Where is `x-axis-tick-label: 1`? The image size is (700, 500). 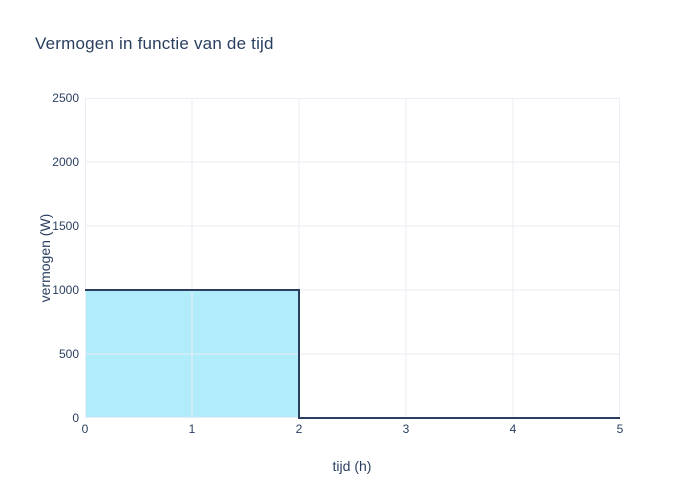 x-axis-tick-label: 1 is located at coordinates (192, 429).